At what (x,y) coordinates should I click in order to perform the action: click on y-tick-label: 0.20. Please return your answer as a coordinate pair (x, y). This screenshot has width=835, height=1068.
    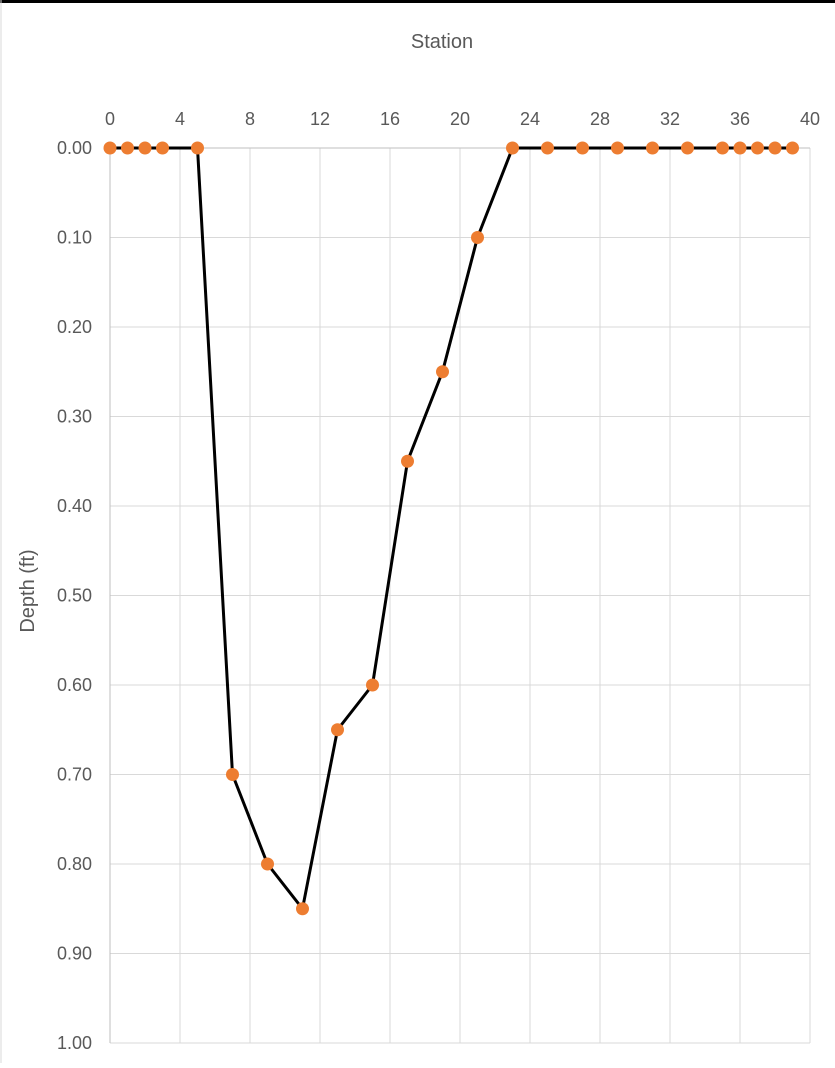
    Looking at the image, I should click on (74, 327).